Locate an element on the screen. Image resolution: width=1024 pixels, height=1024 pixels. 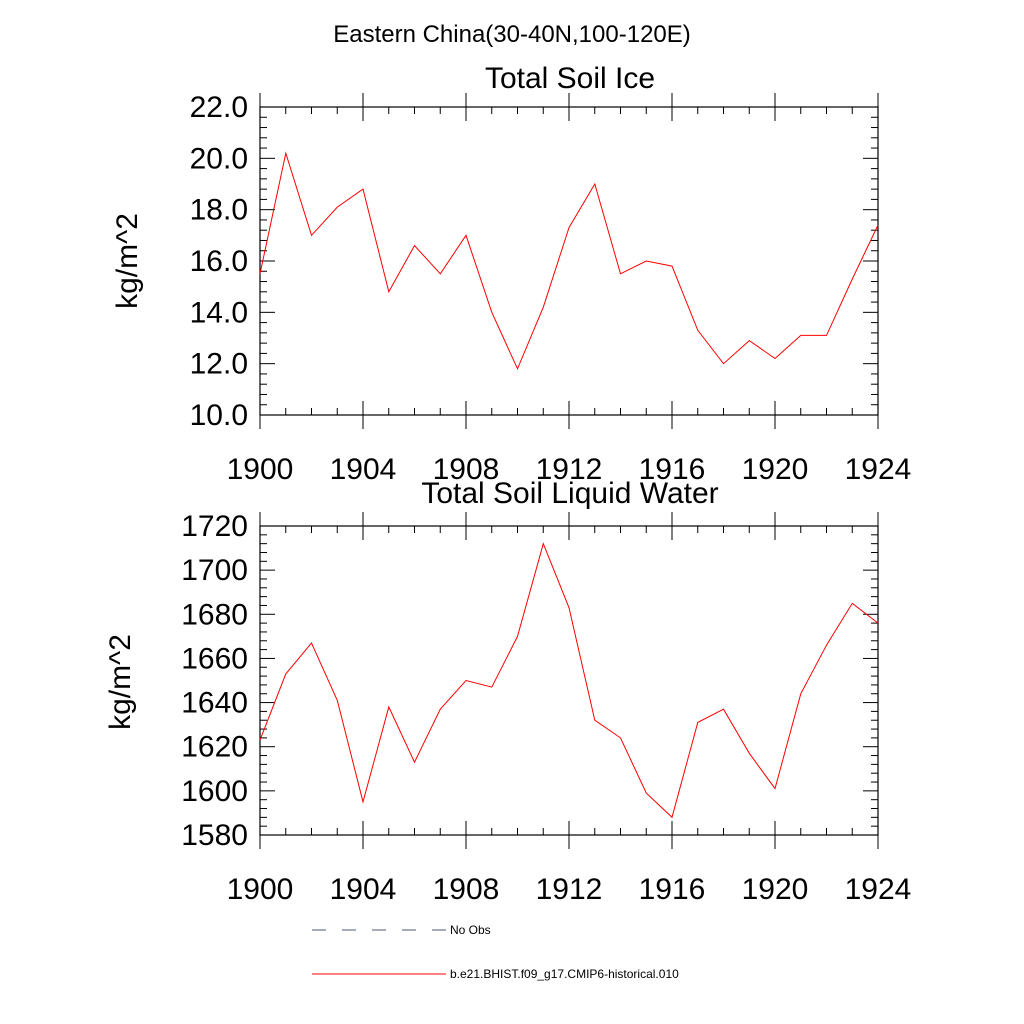
y-tick-label: 1580 is located at coordinates (214, 835).